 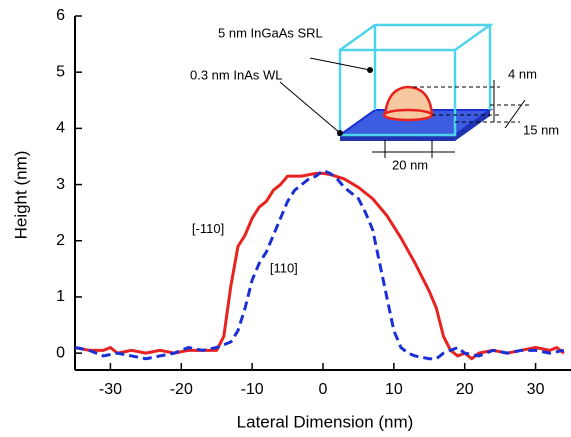 What do you see at coordinates (284, 267) in the screenshot?
I see `series-label: [110]` at bounding box center [284, 267].